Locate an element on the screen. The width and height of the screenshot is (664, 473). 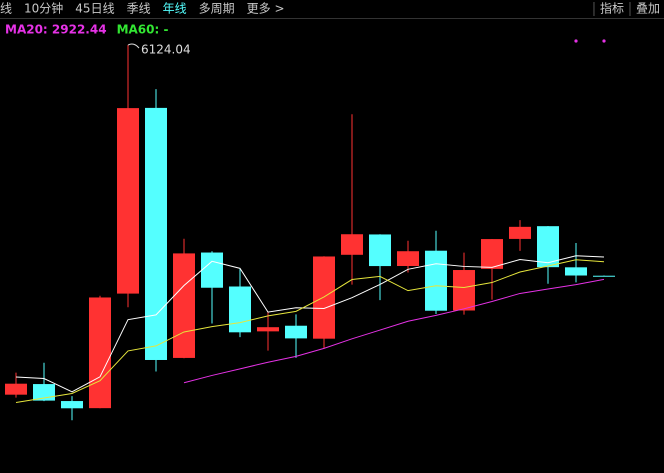
toolbar-item: 叠加 is located at coordinates (648, 9).